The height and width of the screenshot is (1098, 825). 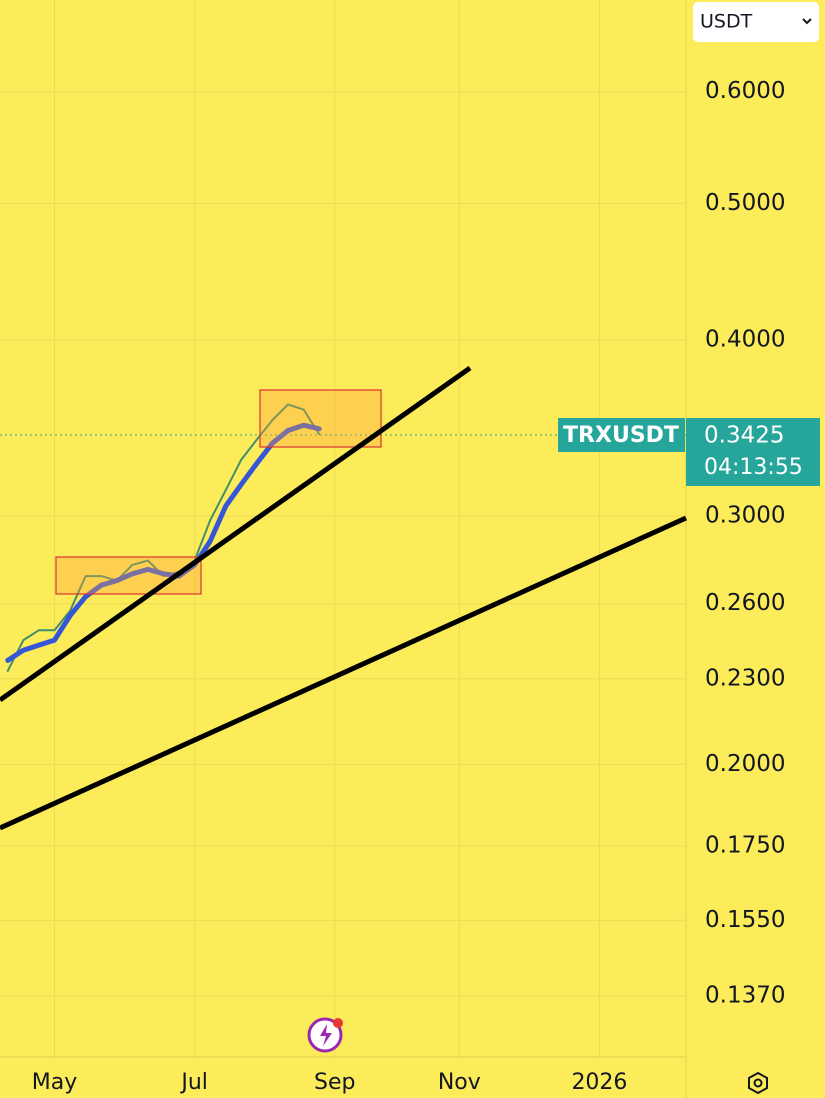 I want to click on currency-select: USDT, so click(x=756, y=22).